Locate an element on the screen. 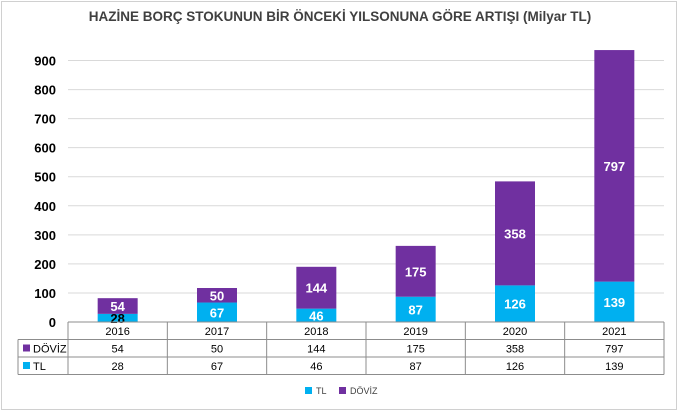 The image size is (680, 413). data-label-doviz: 797 is located at coordinates (614, 166).